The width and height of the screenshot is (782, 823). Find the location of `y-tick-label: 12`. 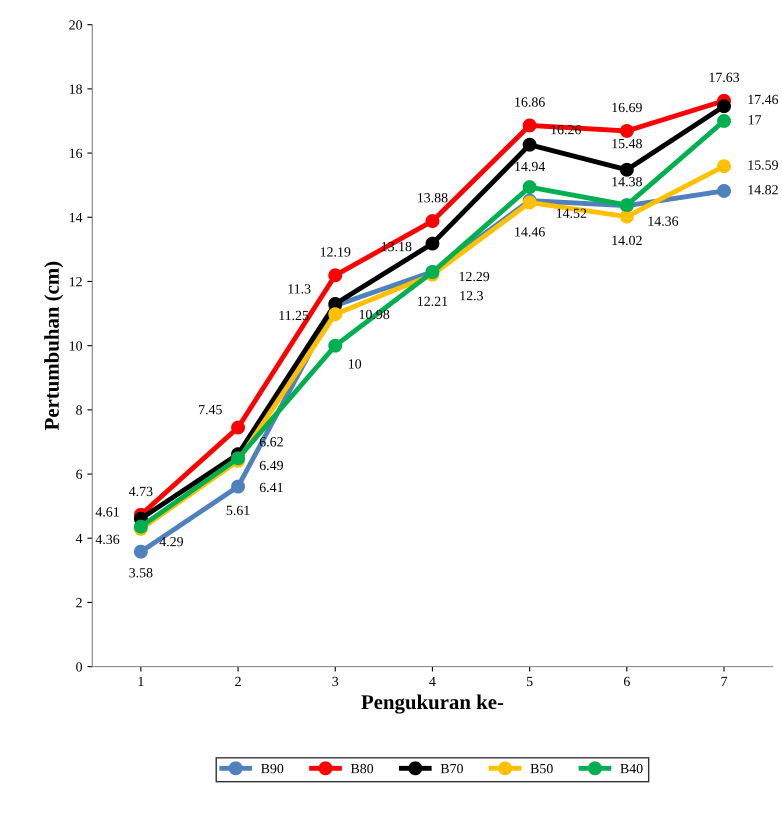

y-tick-label: 12 is located at coordinates (76, 281).